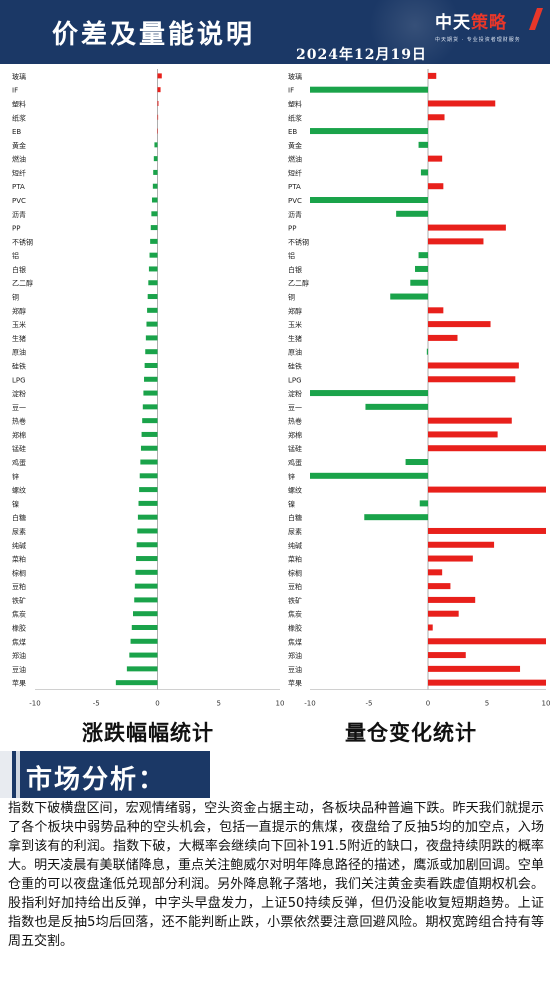  Describe the element at coordinates (15, 91) in the screenshot. I see `category-label: IF` at that location.